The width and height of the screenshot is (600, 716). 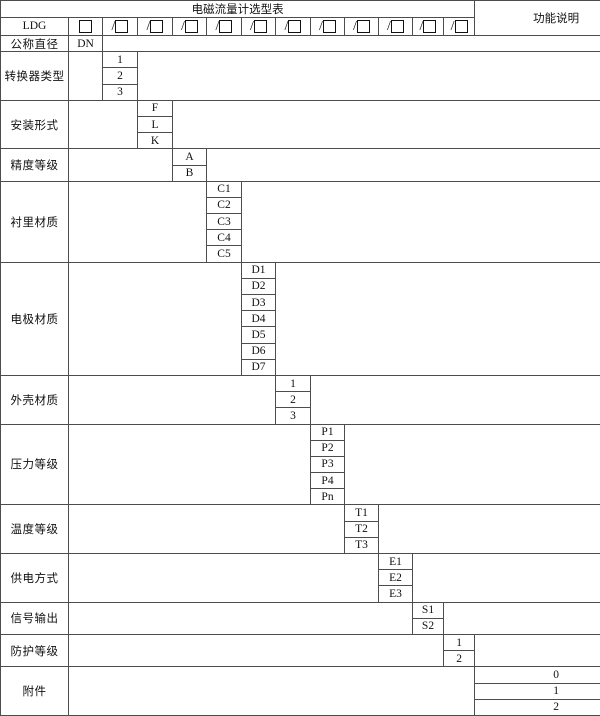 I want to click on code-cell-12-0: 0, so click(x=537, y=675).